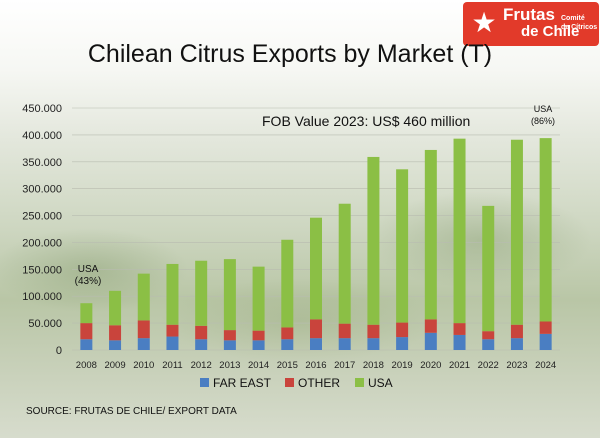 The width and height of the screenshot is (600, 438). I want to click on x-tick-label: 2011, so click(172, 365).